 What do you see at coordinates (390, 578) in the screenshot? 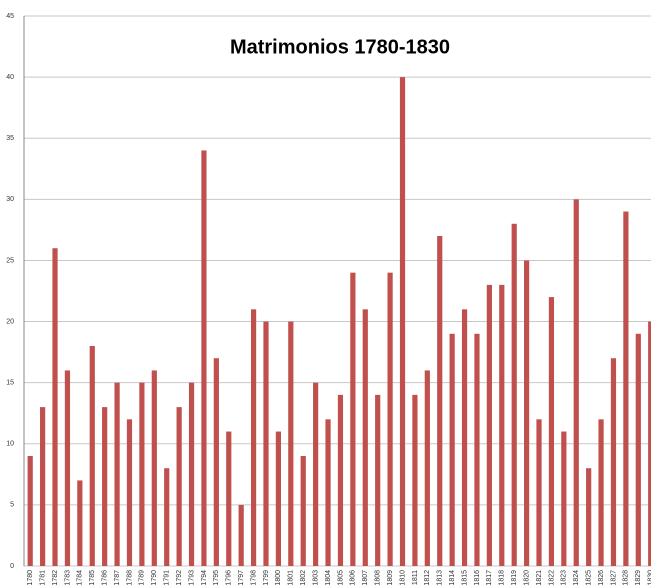
I see `x-tick-label: 1809` at bounding box center [390, 578].